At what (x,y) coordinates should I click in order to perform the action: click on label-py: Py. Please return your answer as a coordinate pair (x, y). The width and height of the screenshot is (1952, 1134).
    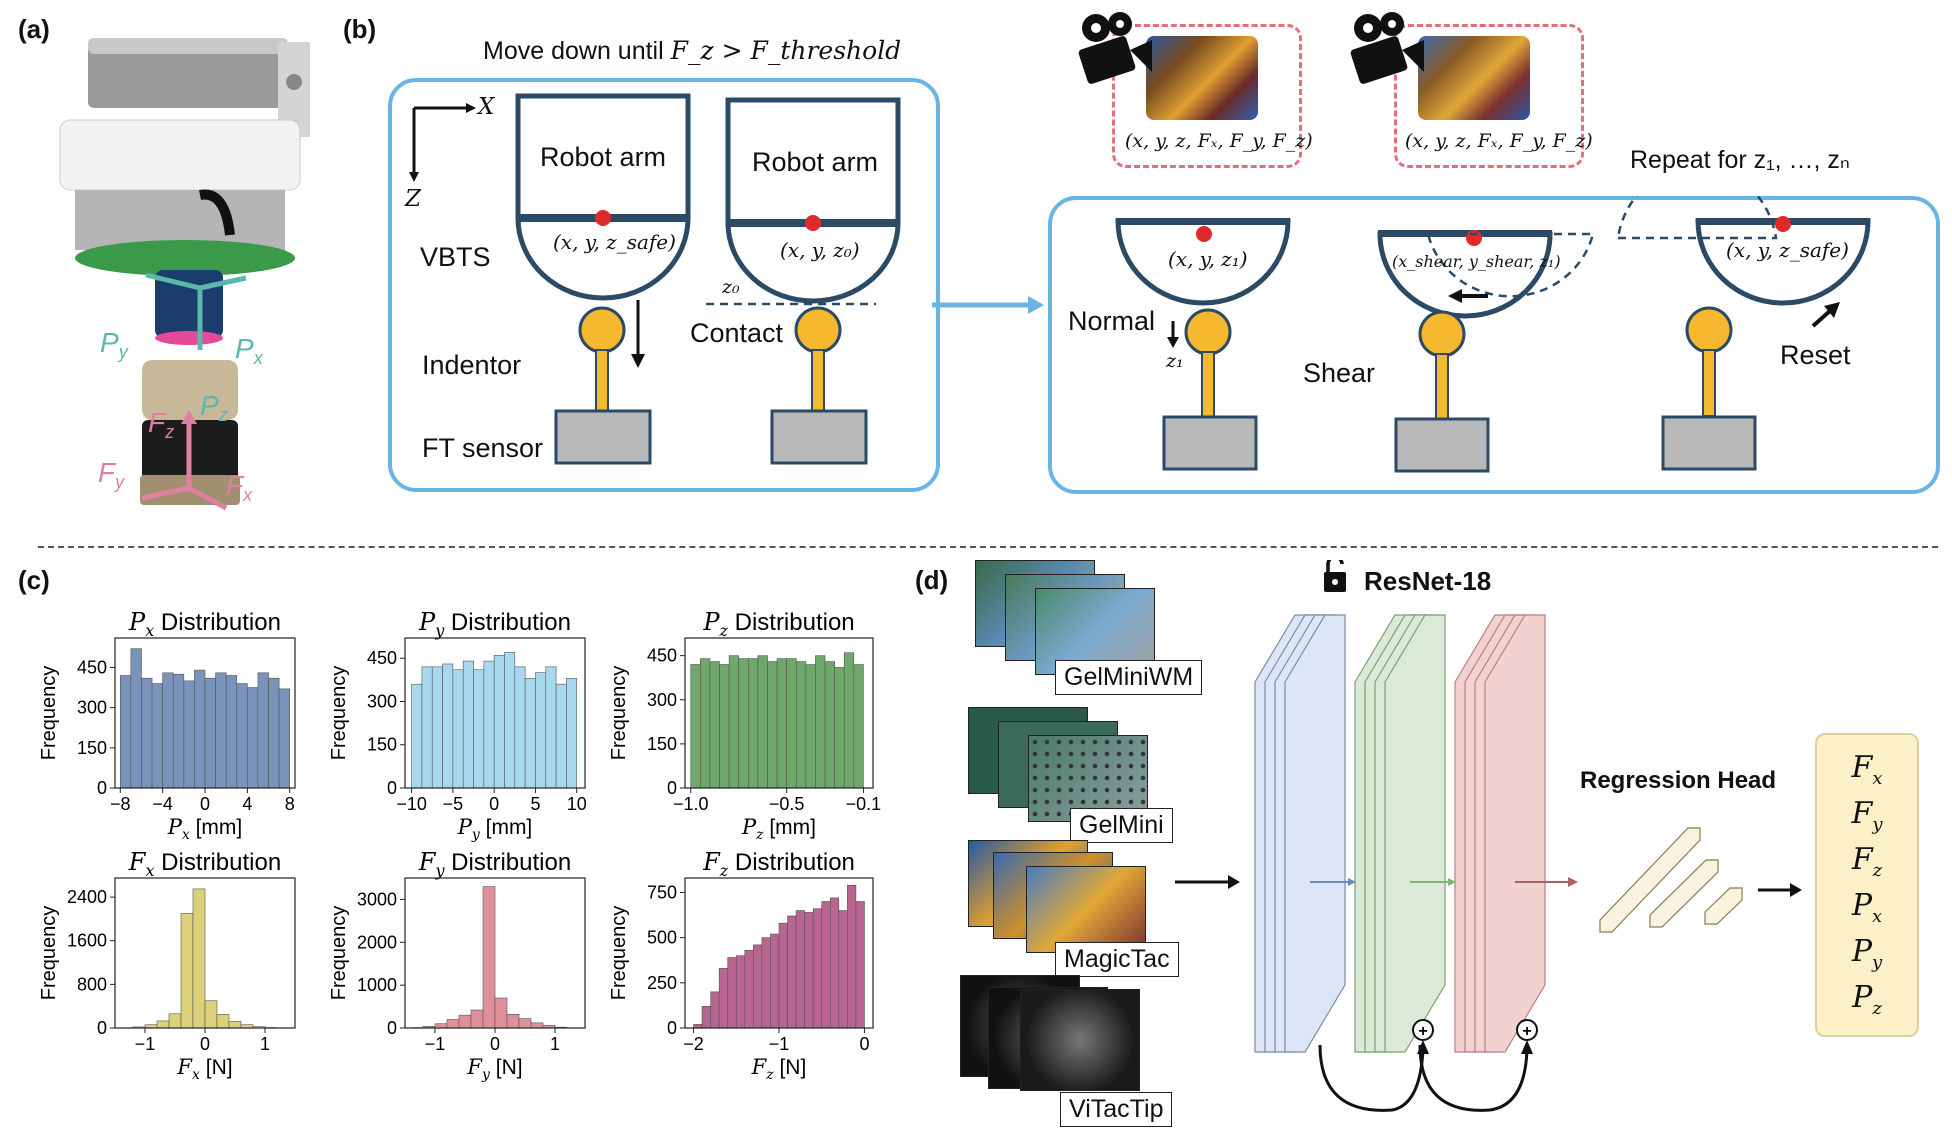
    Looking at the image, I should click on (114, 344).